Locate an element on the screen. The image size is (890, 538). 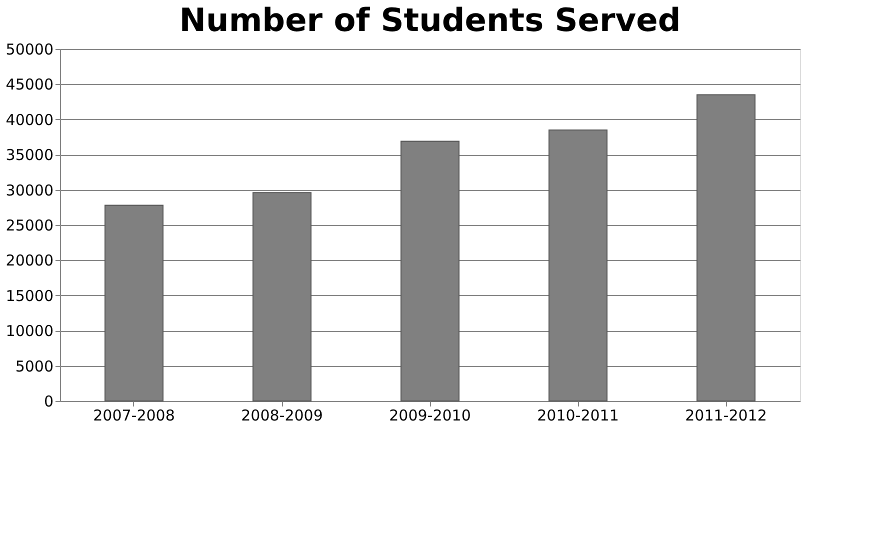
y-tick-label: 25000 is located at coordinates (30, 225).